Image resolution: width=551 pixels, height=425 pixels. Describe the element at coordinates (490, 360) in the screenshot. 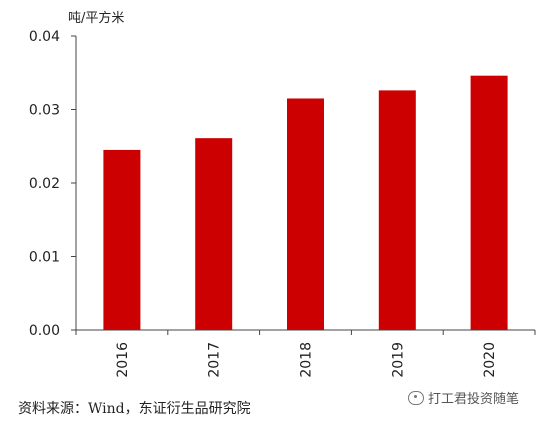

I see `x-tick-label: 2020` at that location.